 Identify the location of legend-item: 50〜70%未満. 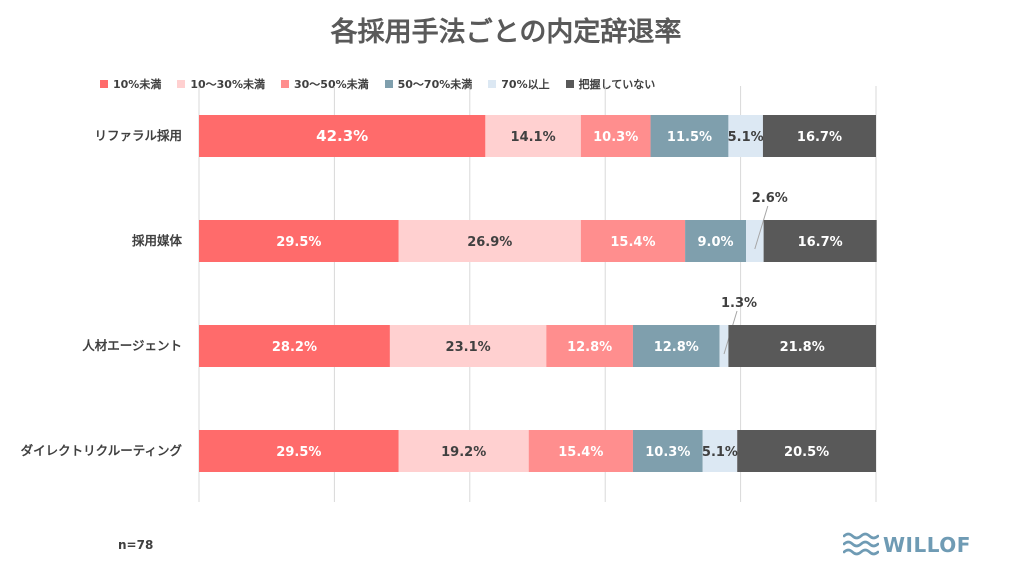
(428, 84).